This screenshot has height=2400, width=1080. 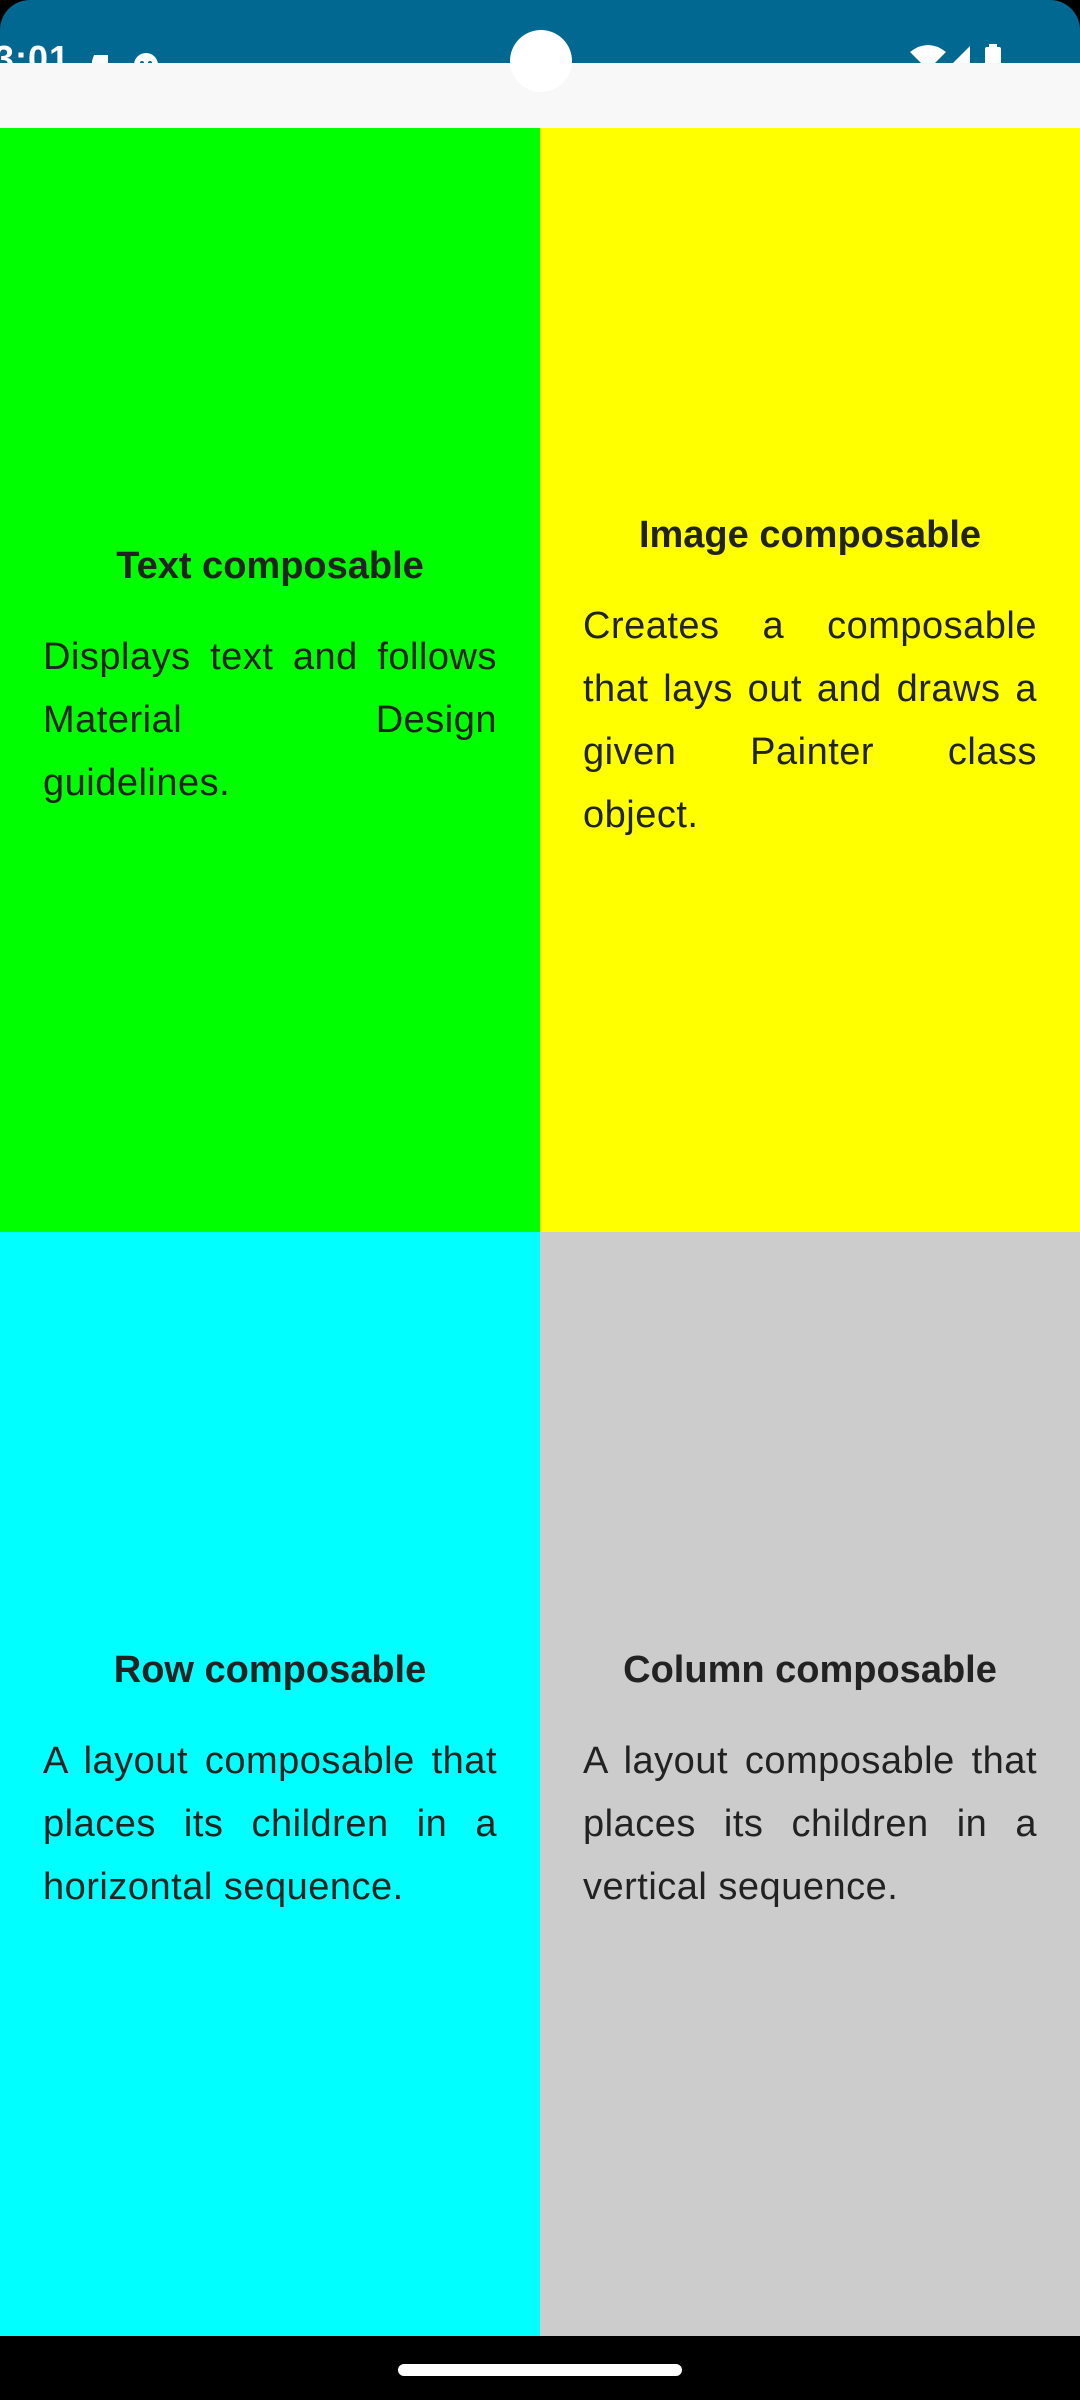 What do you see at coordinates (35, 50) in the screenshot?
I see `status-time: 3:01` at bounding box center [35, 50].